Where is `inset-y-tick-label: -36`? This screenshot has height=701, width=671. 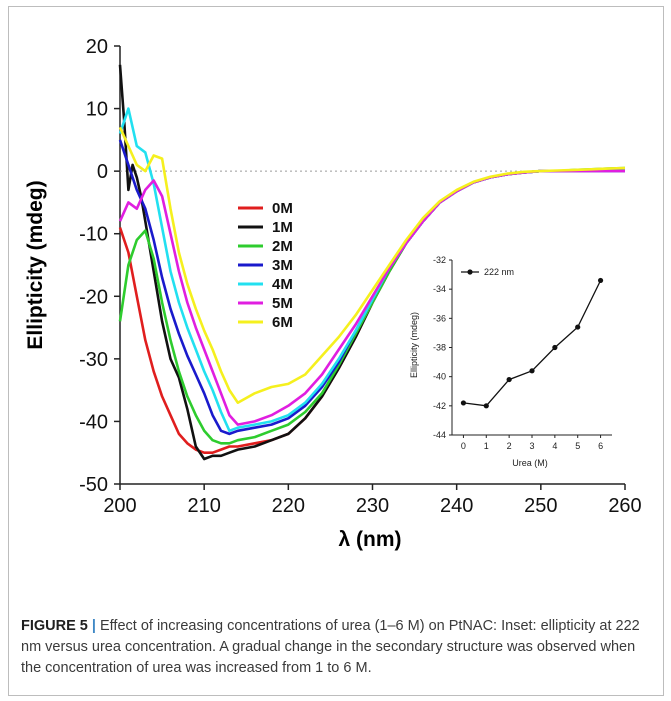 inset-y-tick-label: -36 is located at coordinates (439, 318).